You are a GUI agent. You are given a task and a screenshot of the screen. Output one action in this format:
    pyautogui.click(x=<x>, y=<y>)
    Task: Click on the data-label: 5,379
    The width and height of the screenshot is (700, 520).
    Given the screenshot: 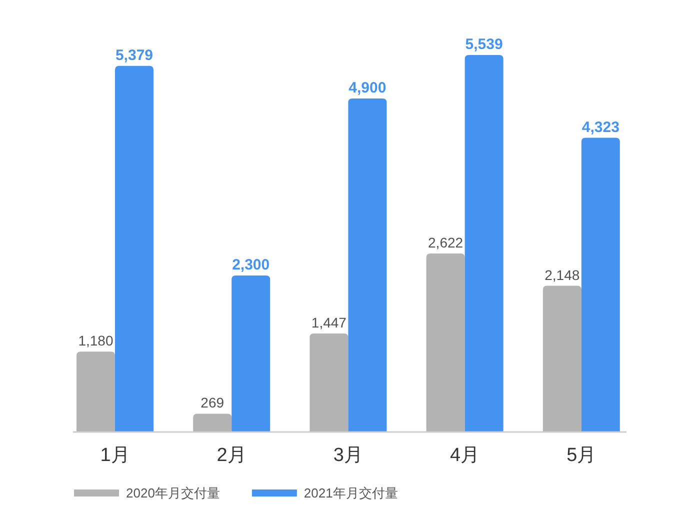 What is the action you would take?
    pyautogui.click(x=134, y=55)
    